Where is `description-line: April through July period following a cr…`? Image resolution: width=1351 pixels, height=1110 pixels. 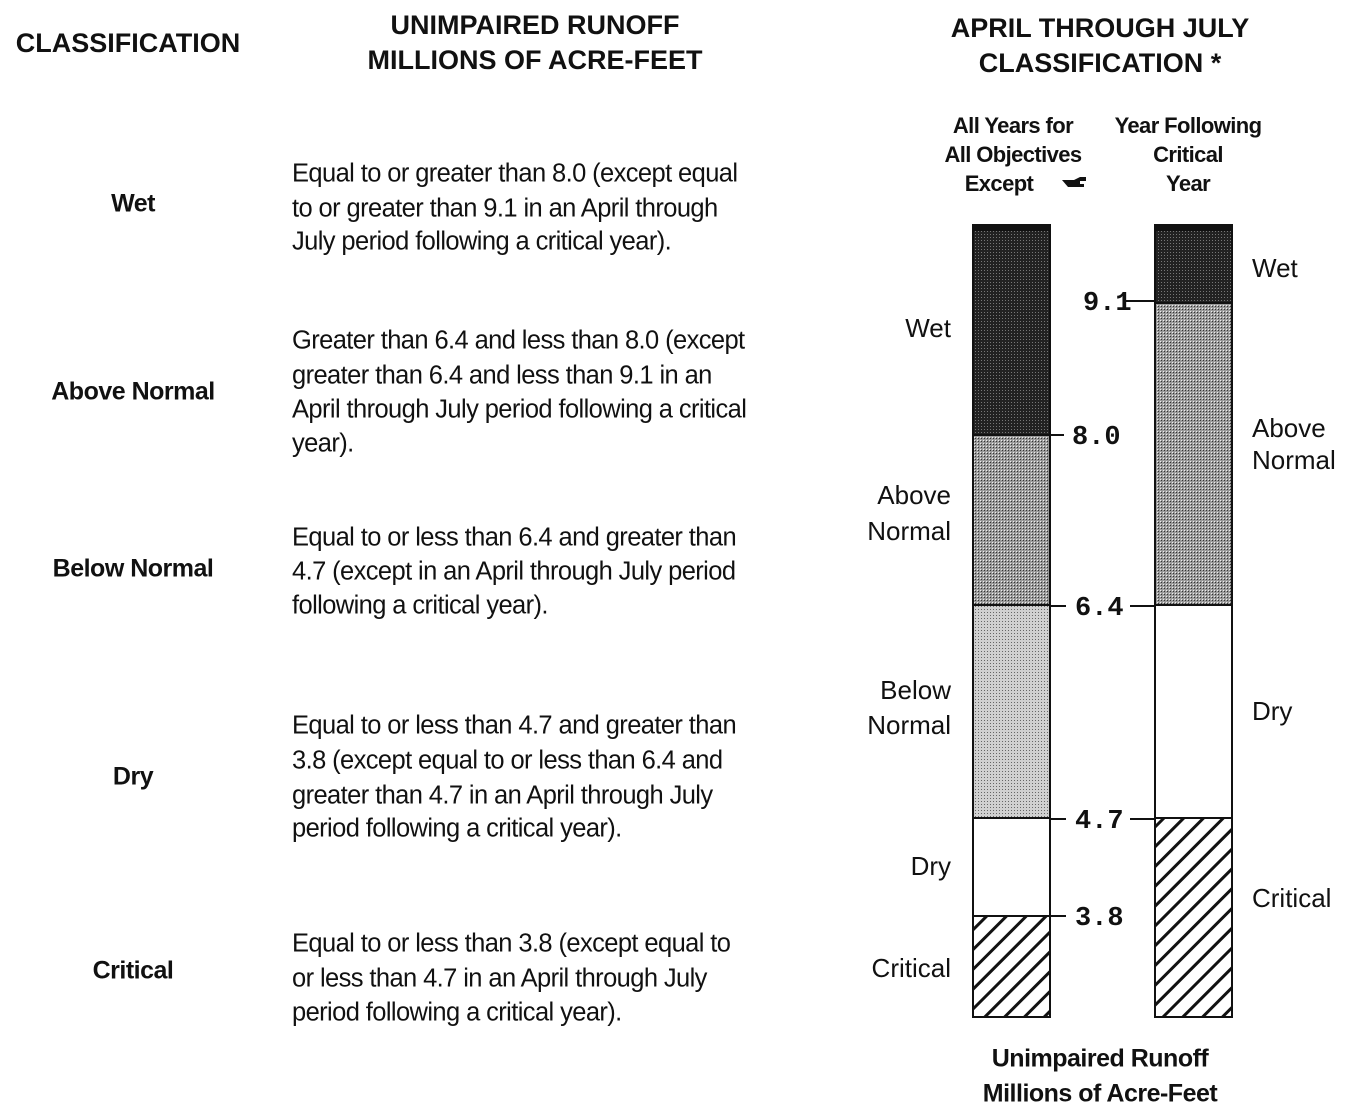
description-line: April through July period following a cr… is located at coordinates (519, 410).